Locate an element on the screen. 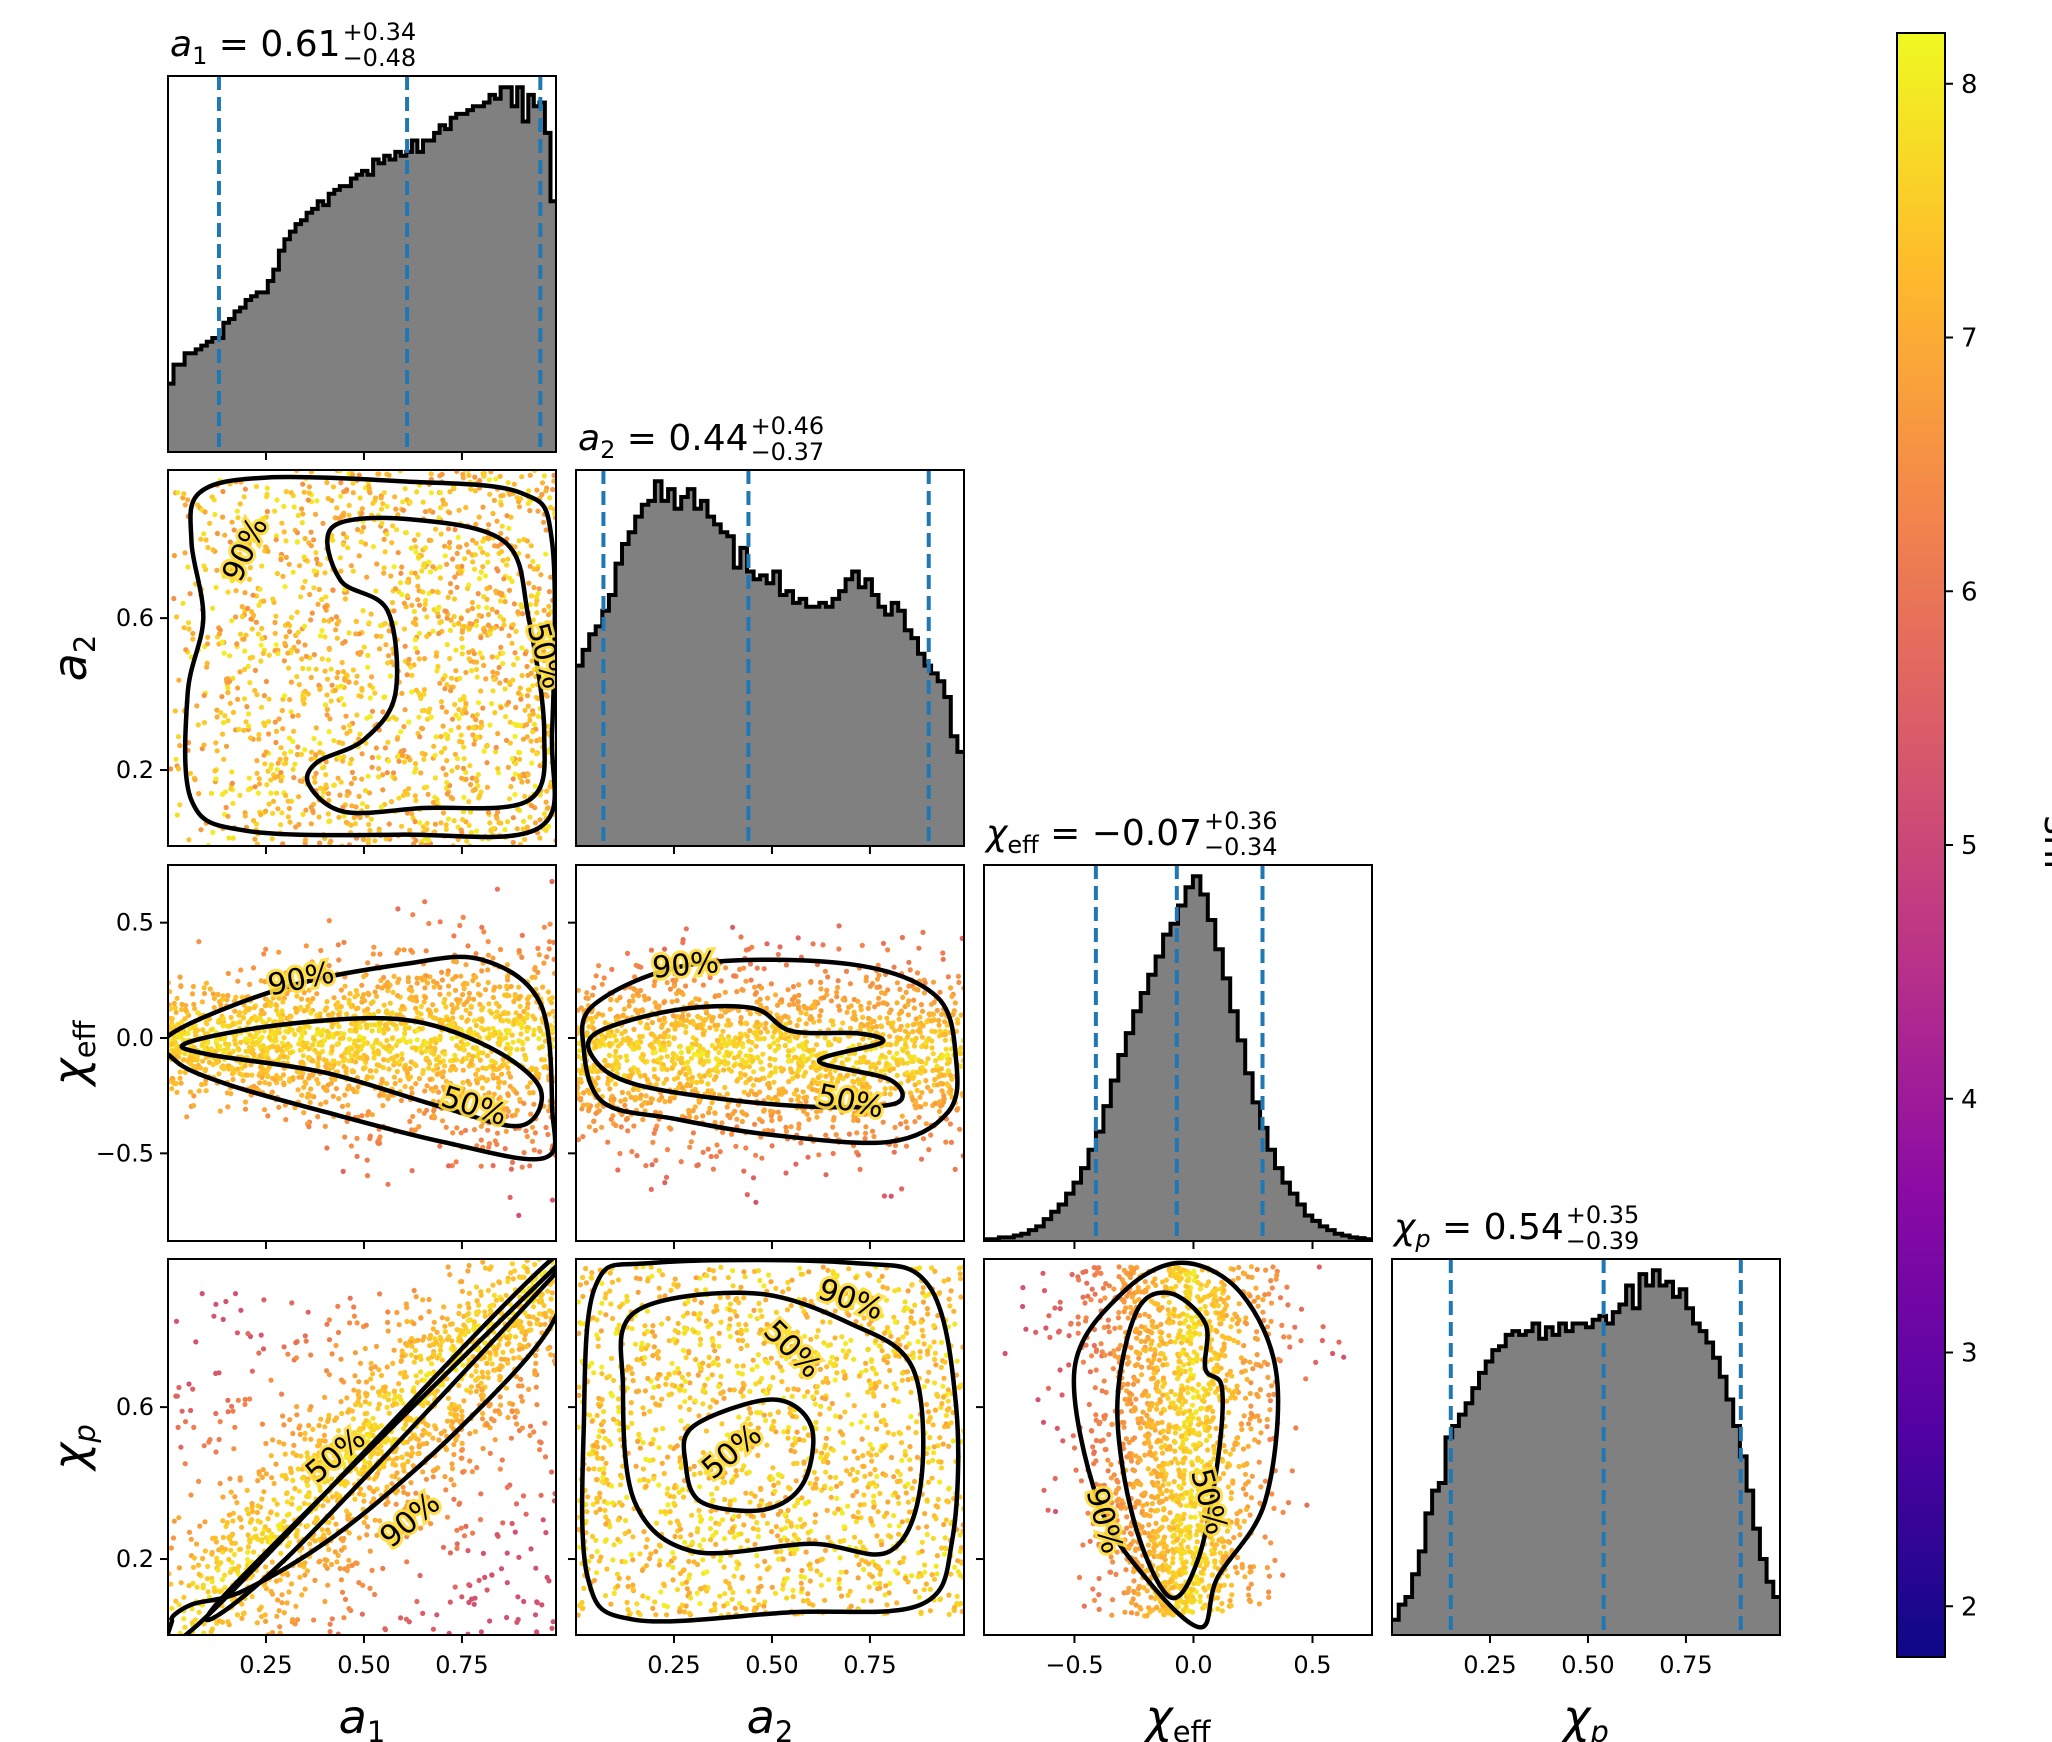 The width and height of the screenshot is (2052, 1742). histogram-title: χeff = −0.07 +0.36−0.34 is located at coordinates (1131, 834).